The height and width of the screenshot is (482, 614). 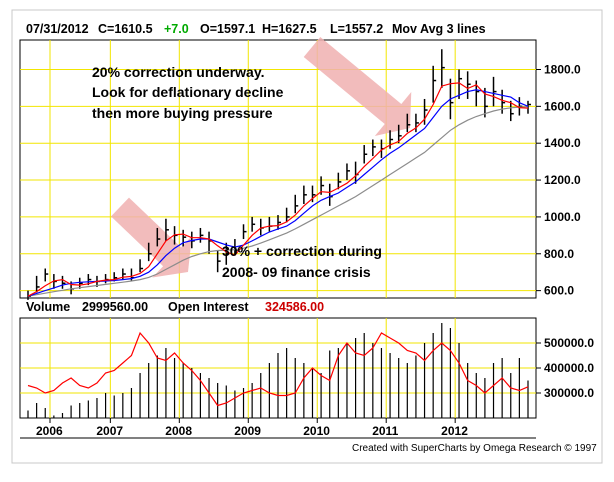 What do you see at coordinates (562, 180) in the screenshot?
I see `y-tick-label: 1200.0` at bounding box center [562, 180].